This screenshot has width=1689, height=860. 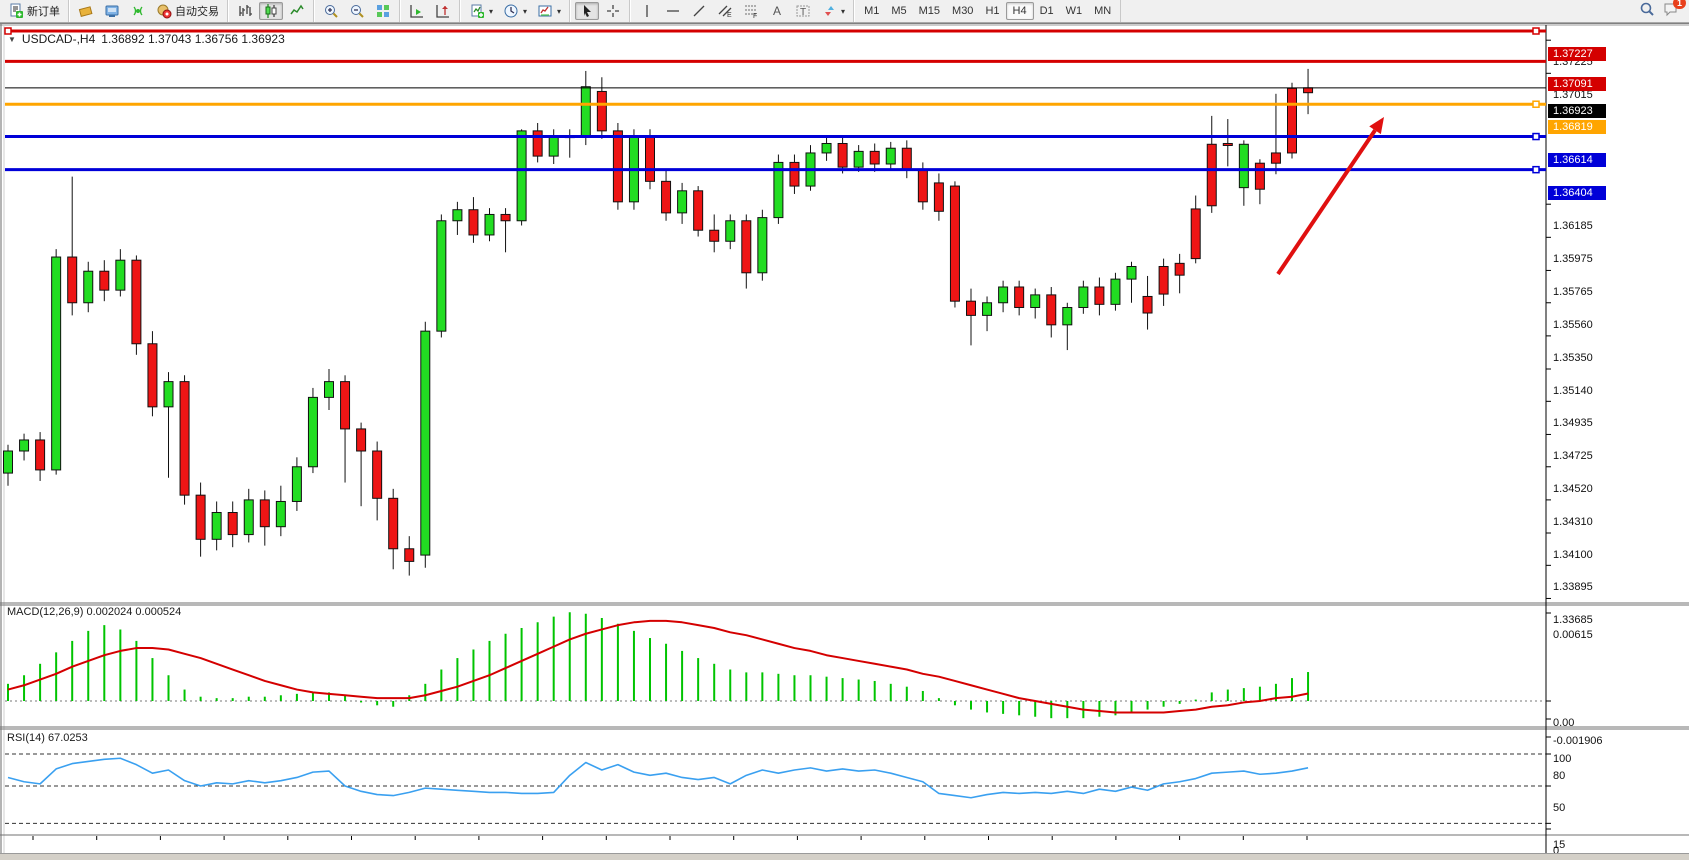 I want to click on price-badge: 1.37227, so click(x=1577, y=54).